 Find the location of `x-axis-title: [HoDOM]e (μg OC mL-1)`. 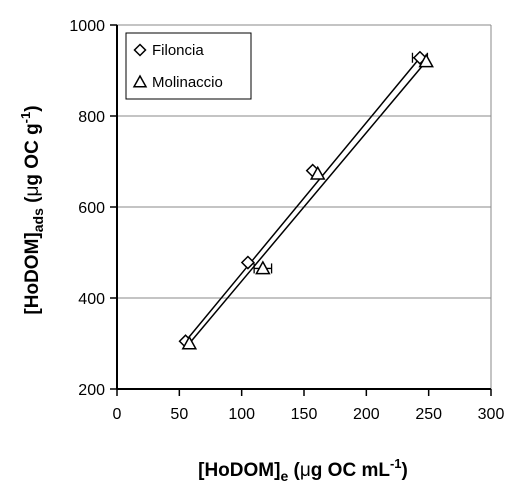

x-axis-title: [HoDOM]e (μg OC mL-1) is located at coordinates (303, 470).